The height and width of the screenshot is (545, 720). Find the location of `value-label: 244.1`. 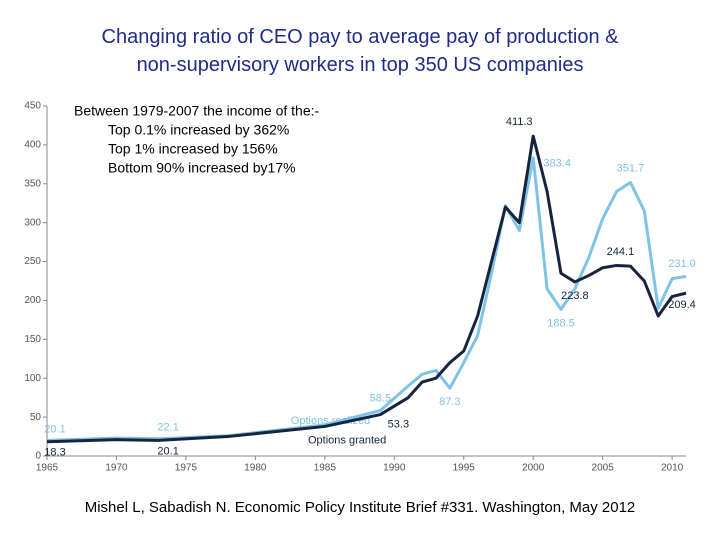

value-label: 244.1 is located at coordinates (621, 252).